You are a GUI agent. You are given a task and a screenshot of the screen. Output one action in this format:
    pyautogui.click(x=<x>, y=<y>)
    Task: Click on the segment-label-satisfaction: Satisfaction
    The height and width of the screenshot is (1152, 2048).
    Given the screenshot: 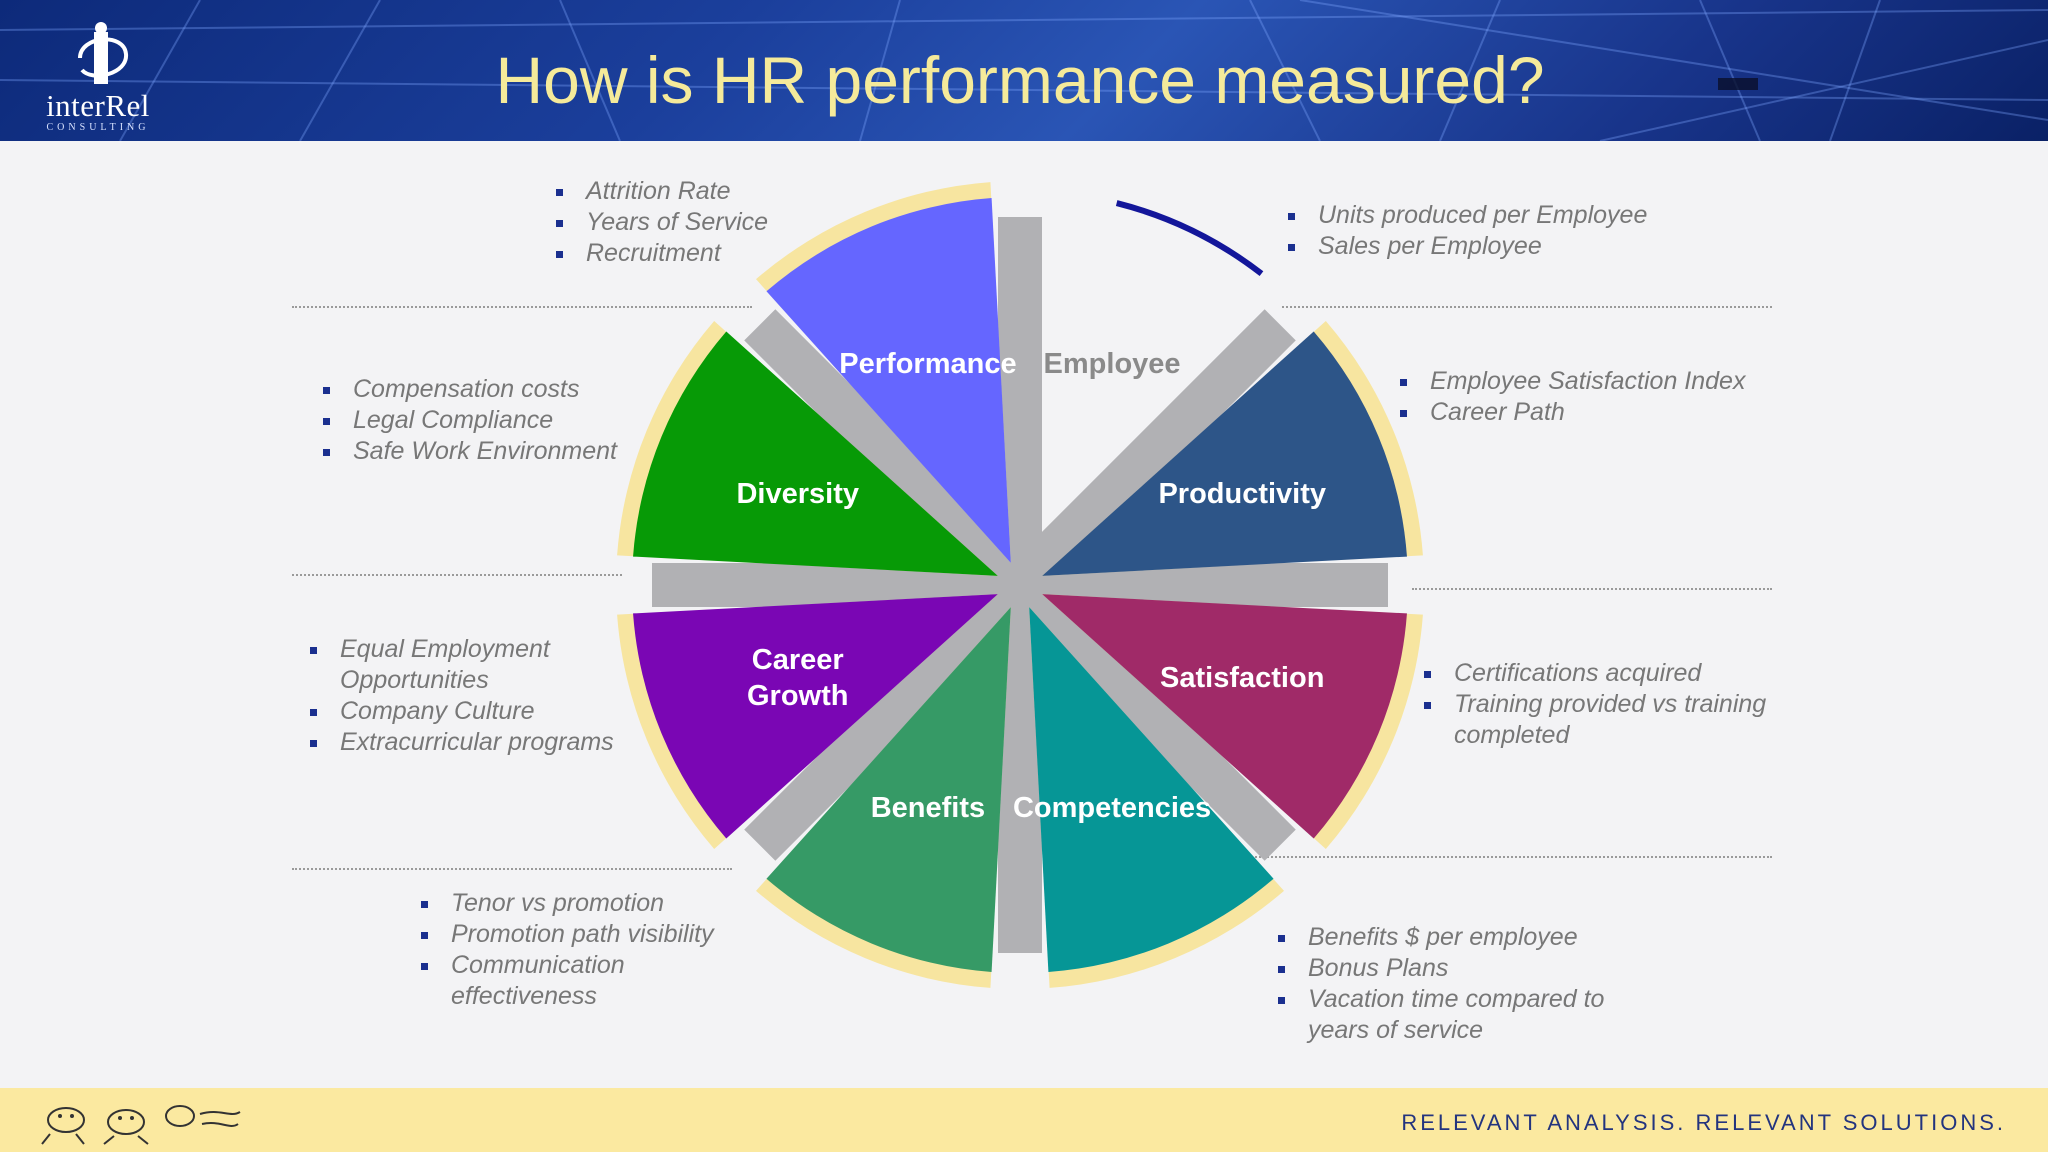 What is the action you would take?
    pyautogui.click(x=1242, y=678)
    